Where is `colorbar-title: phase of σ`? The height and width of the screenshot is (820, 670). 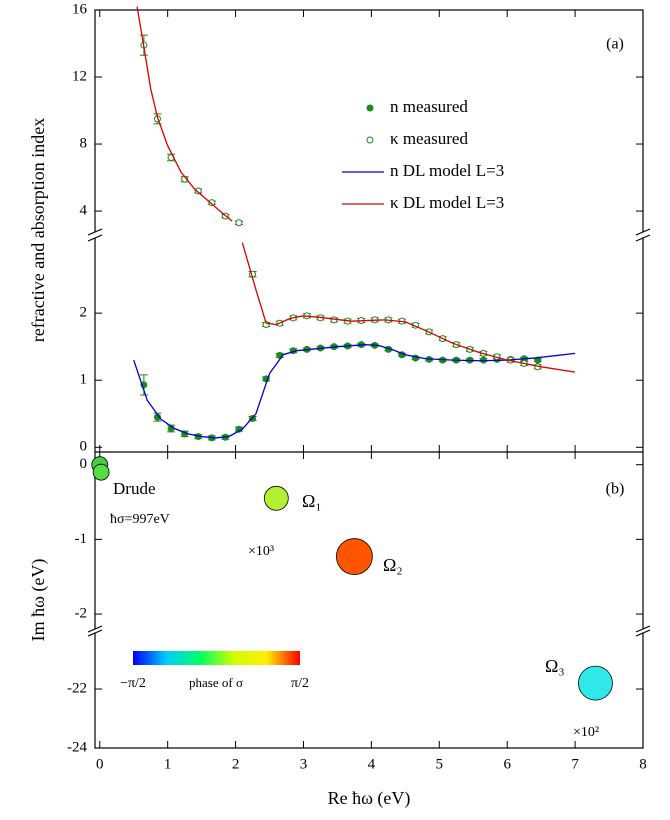 colorbar-title: phase of σ is located at coordinates (216, 682).